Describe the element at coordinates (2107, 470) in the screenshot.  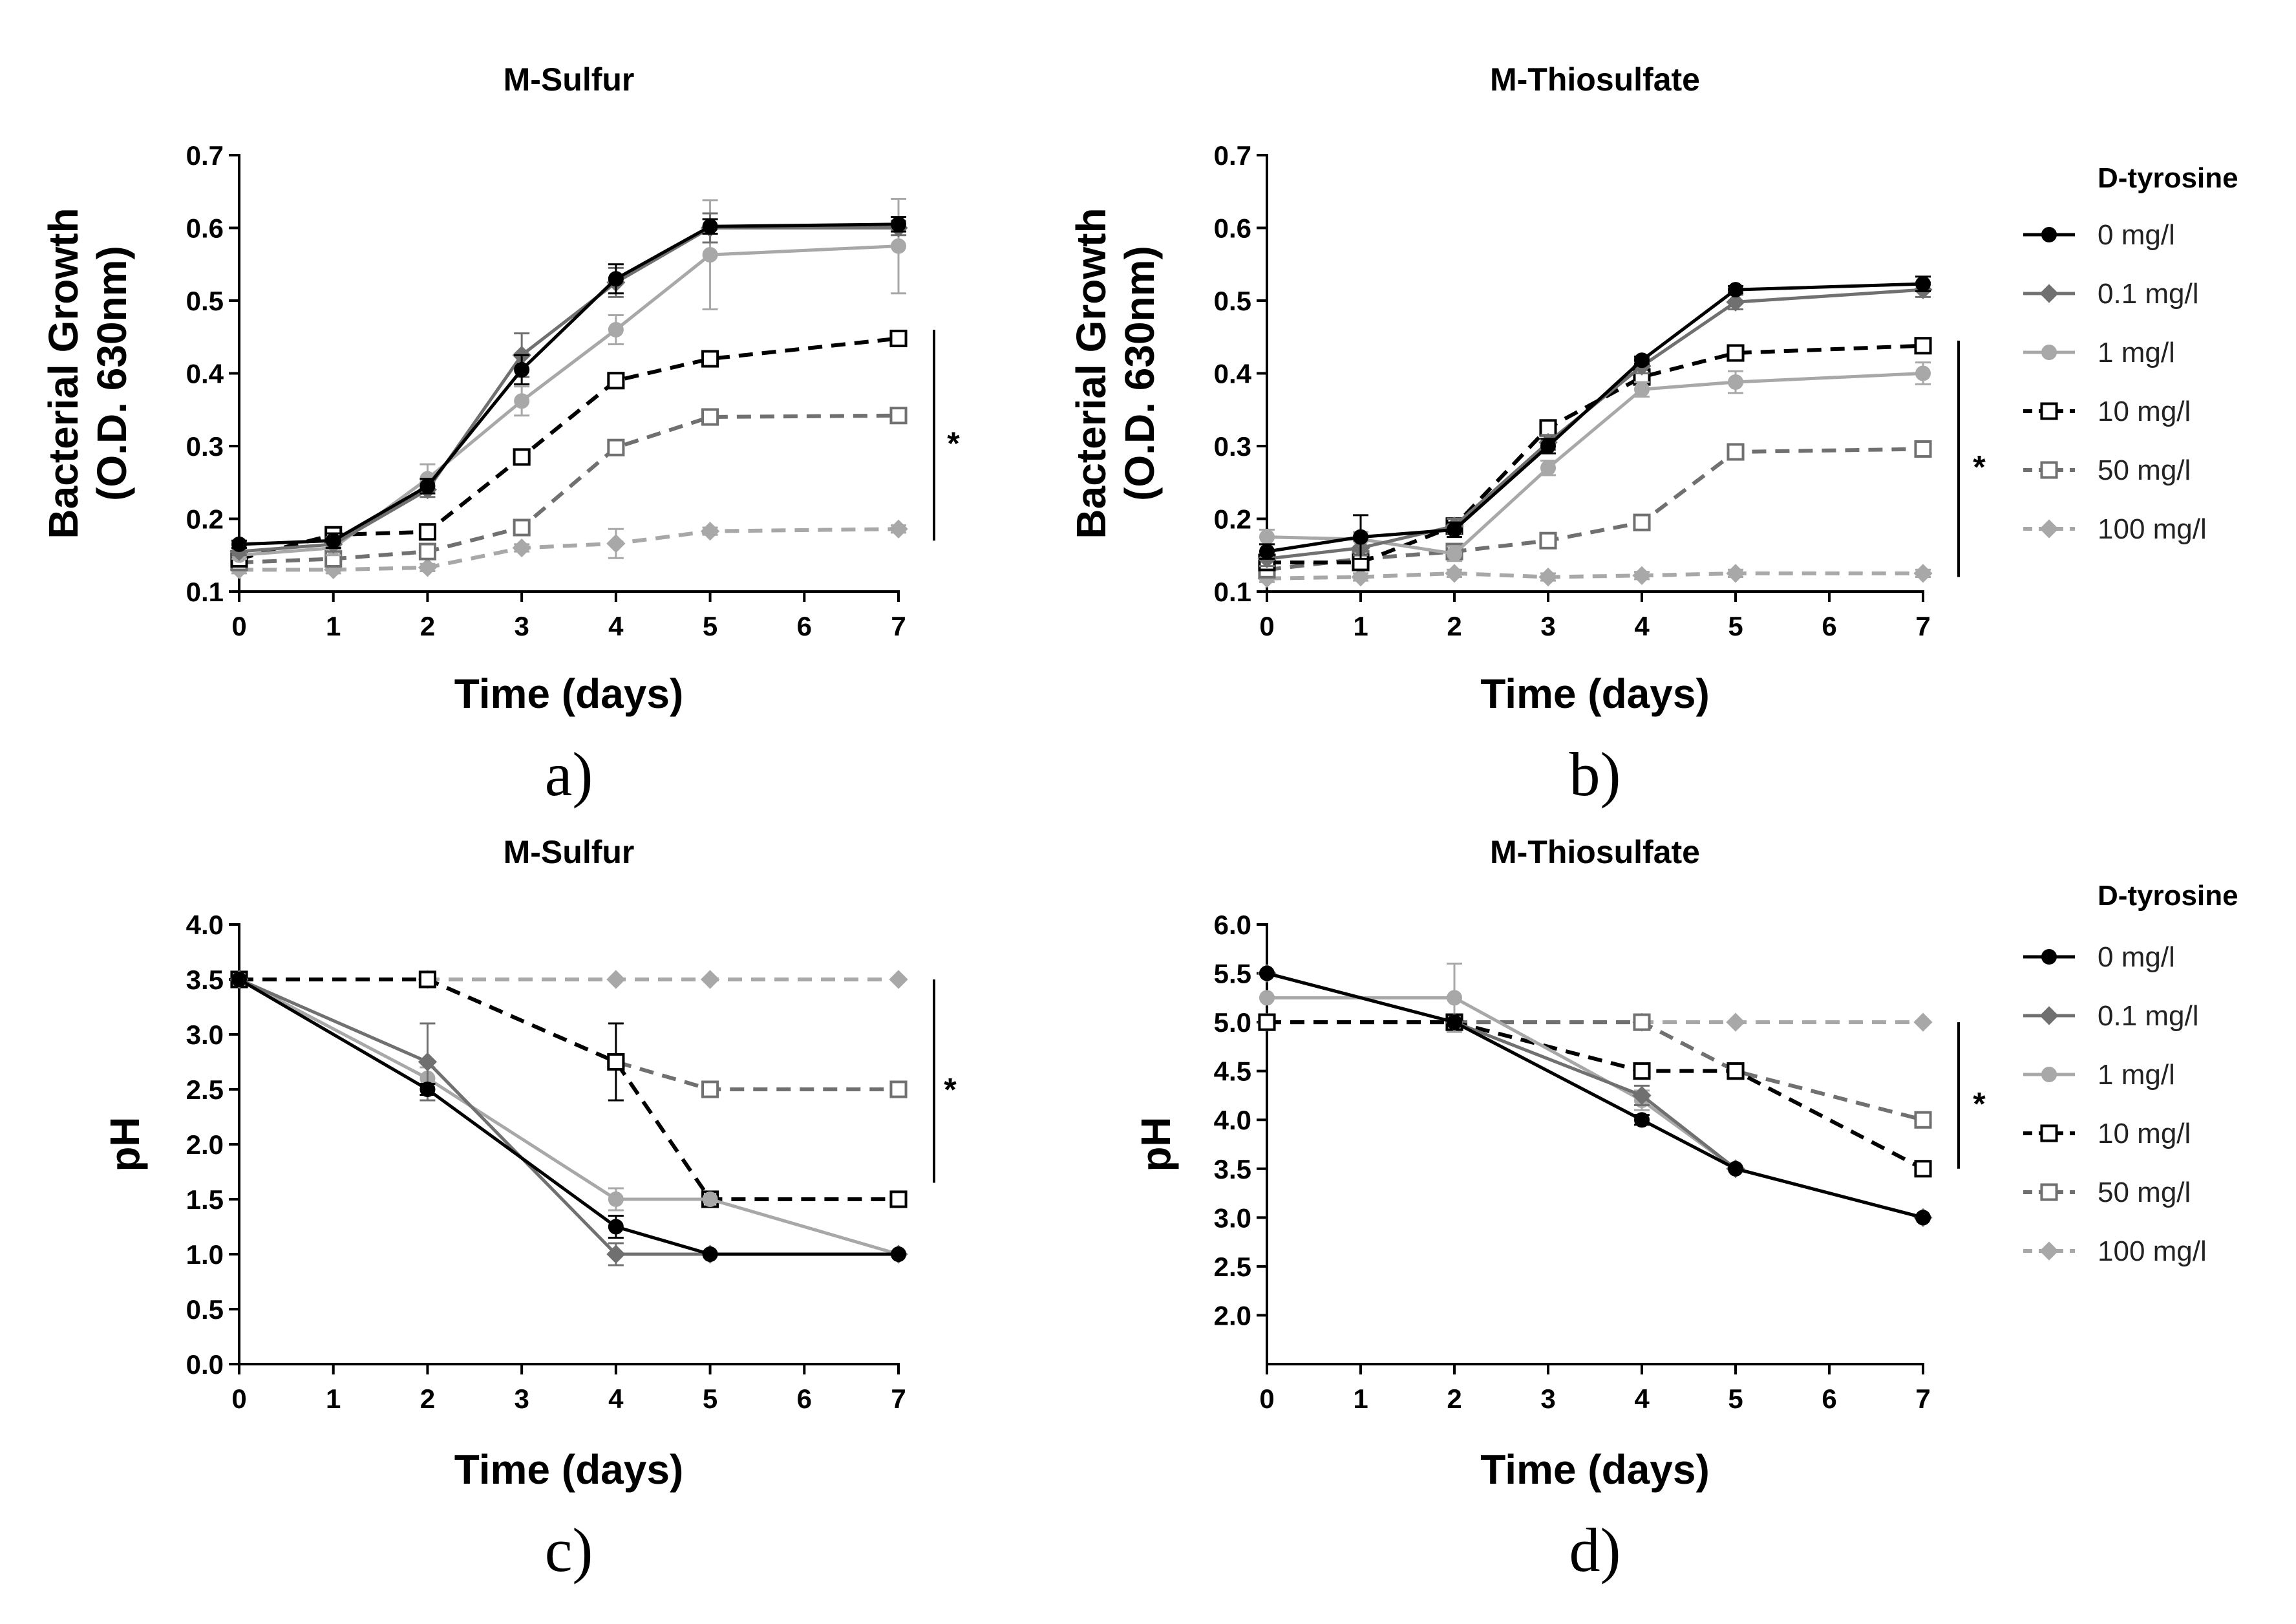
I see `legend-entry: 50 mg/l` at that location.